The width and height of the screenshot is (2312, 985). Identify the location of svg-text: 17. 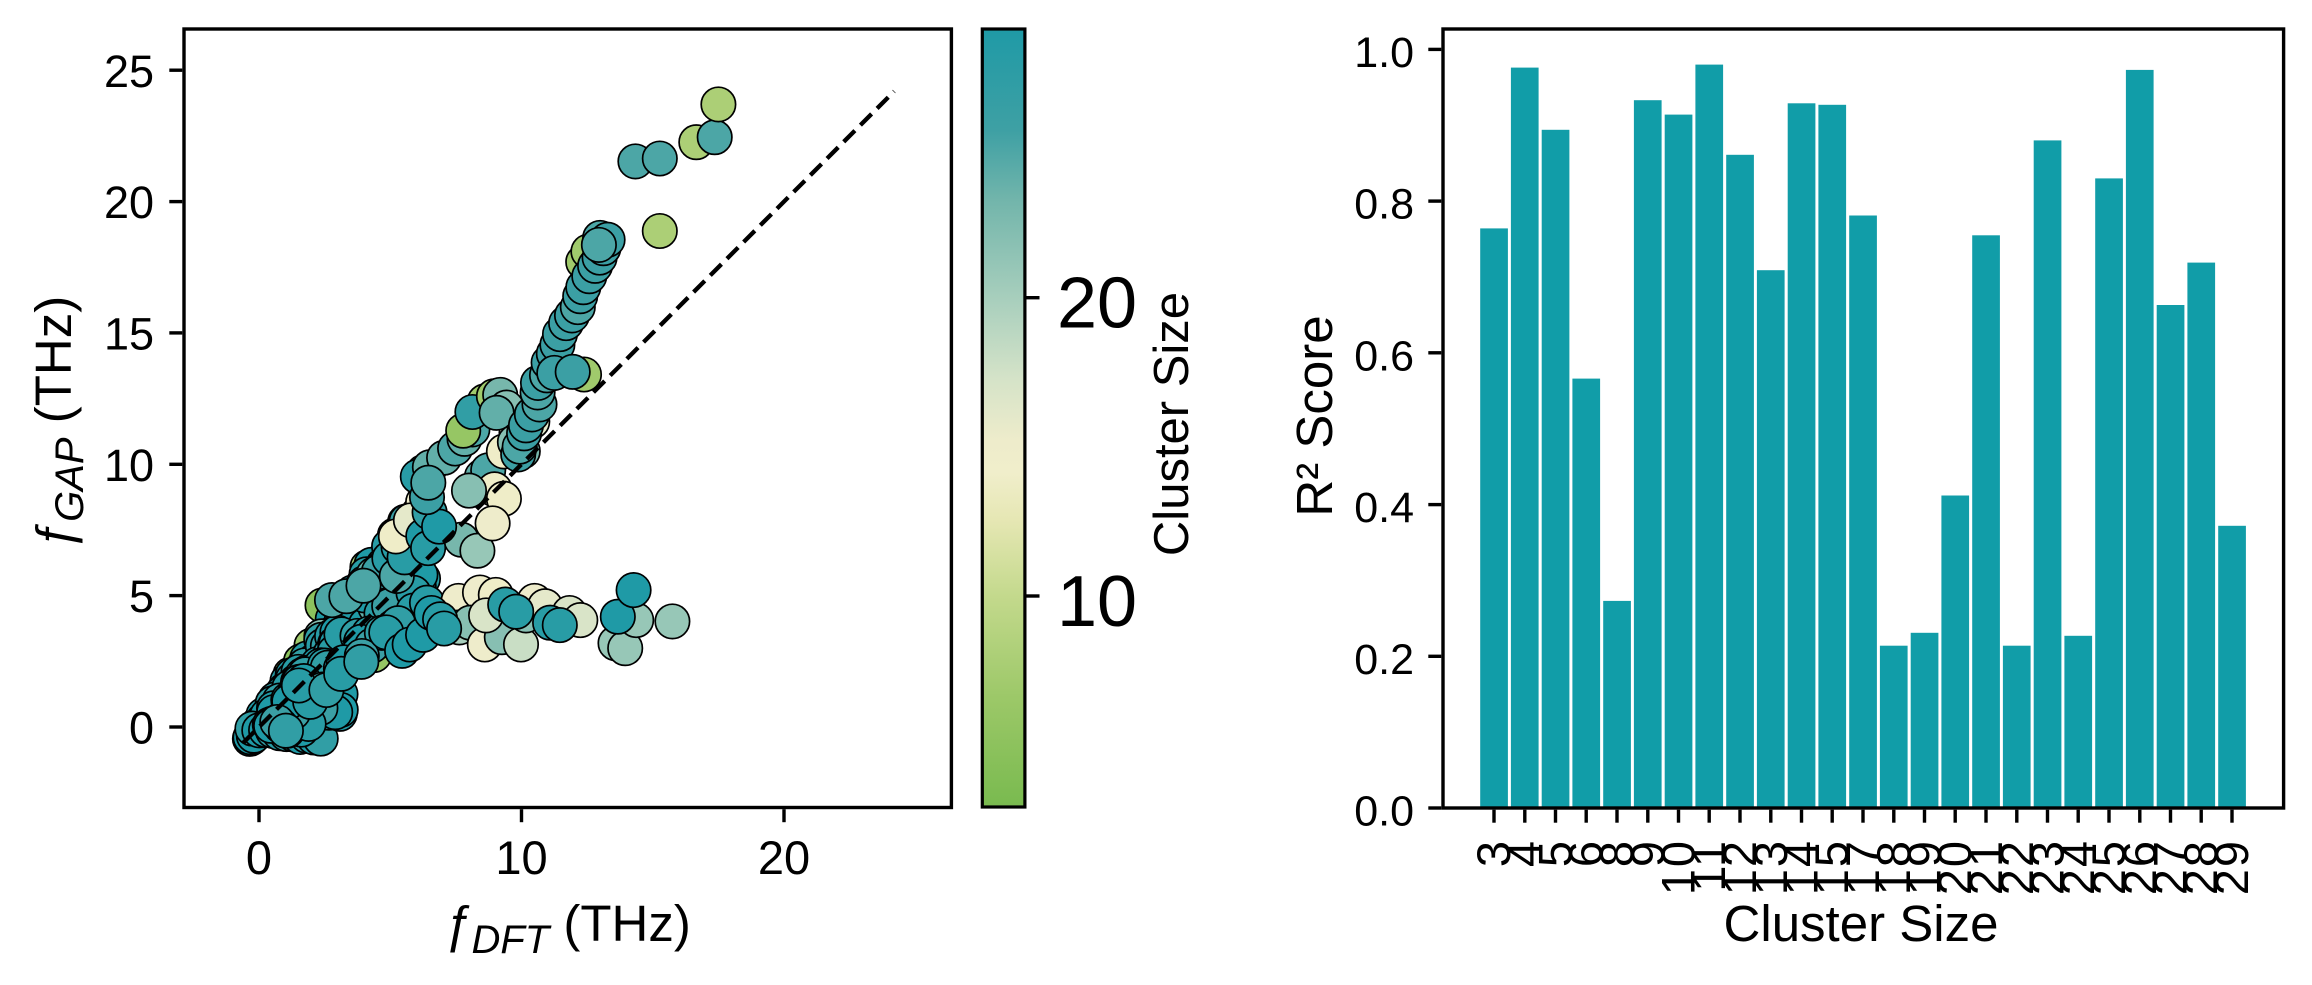
(1862, 867).